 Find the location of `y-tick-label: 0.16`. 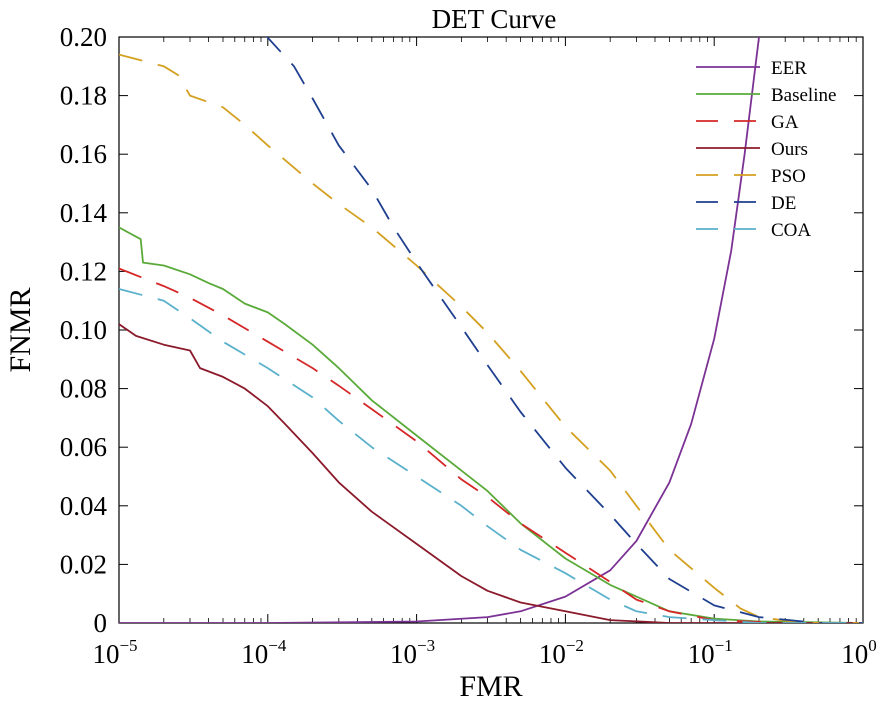

y-tick-label: 0.16 is located at coordinates (83, 154).